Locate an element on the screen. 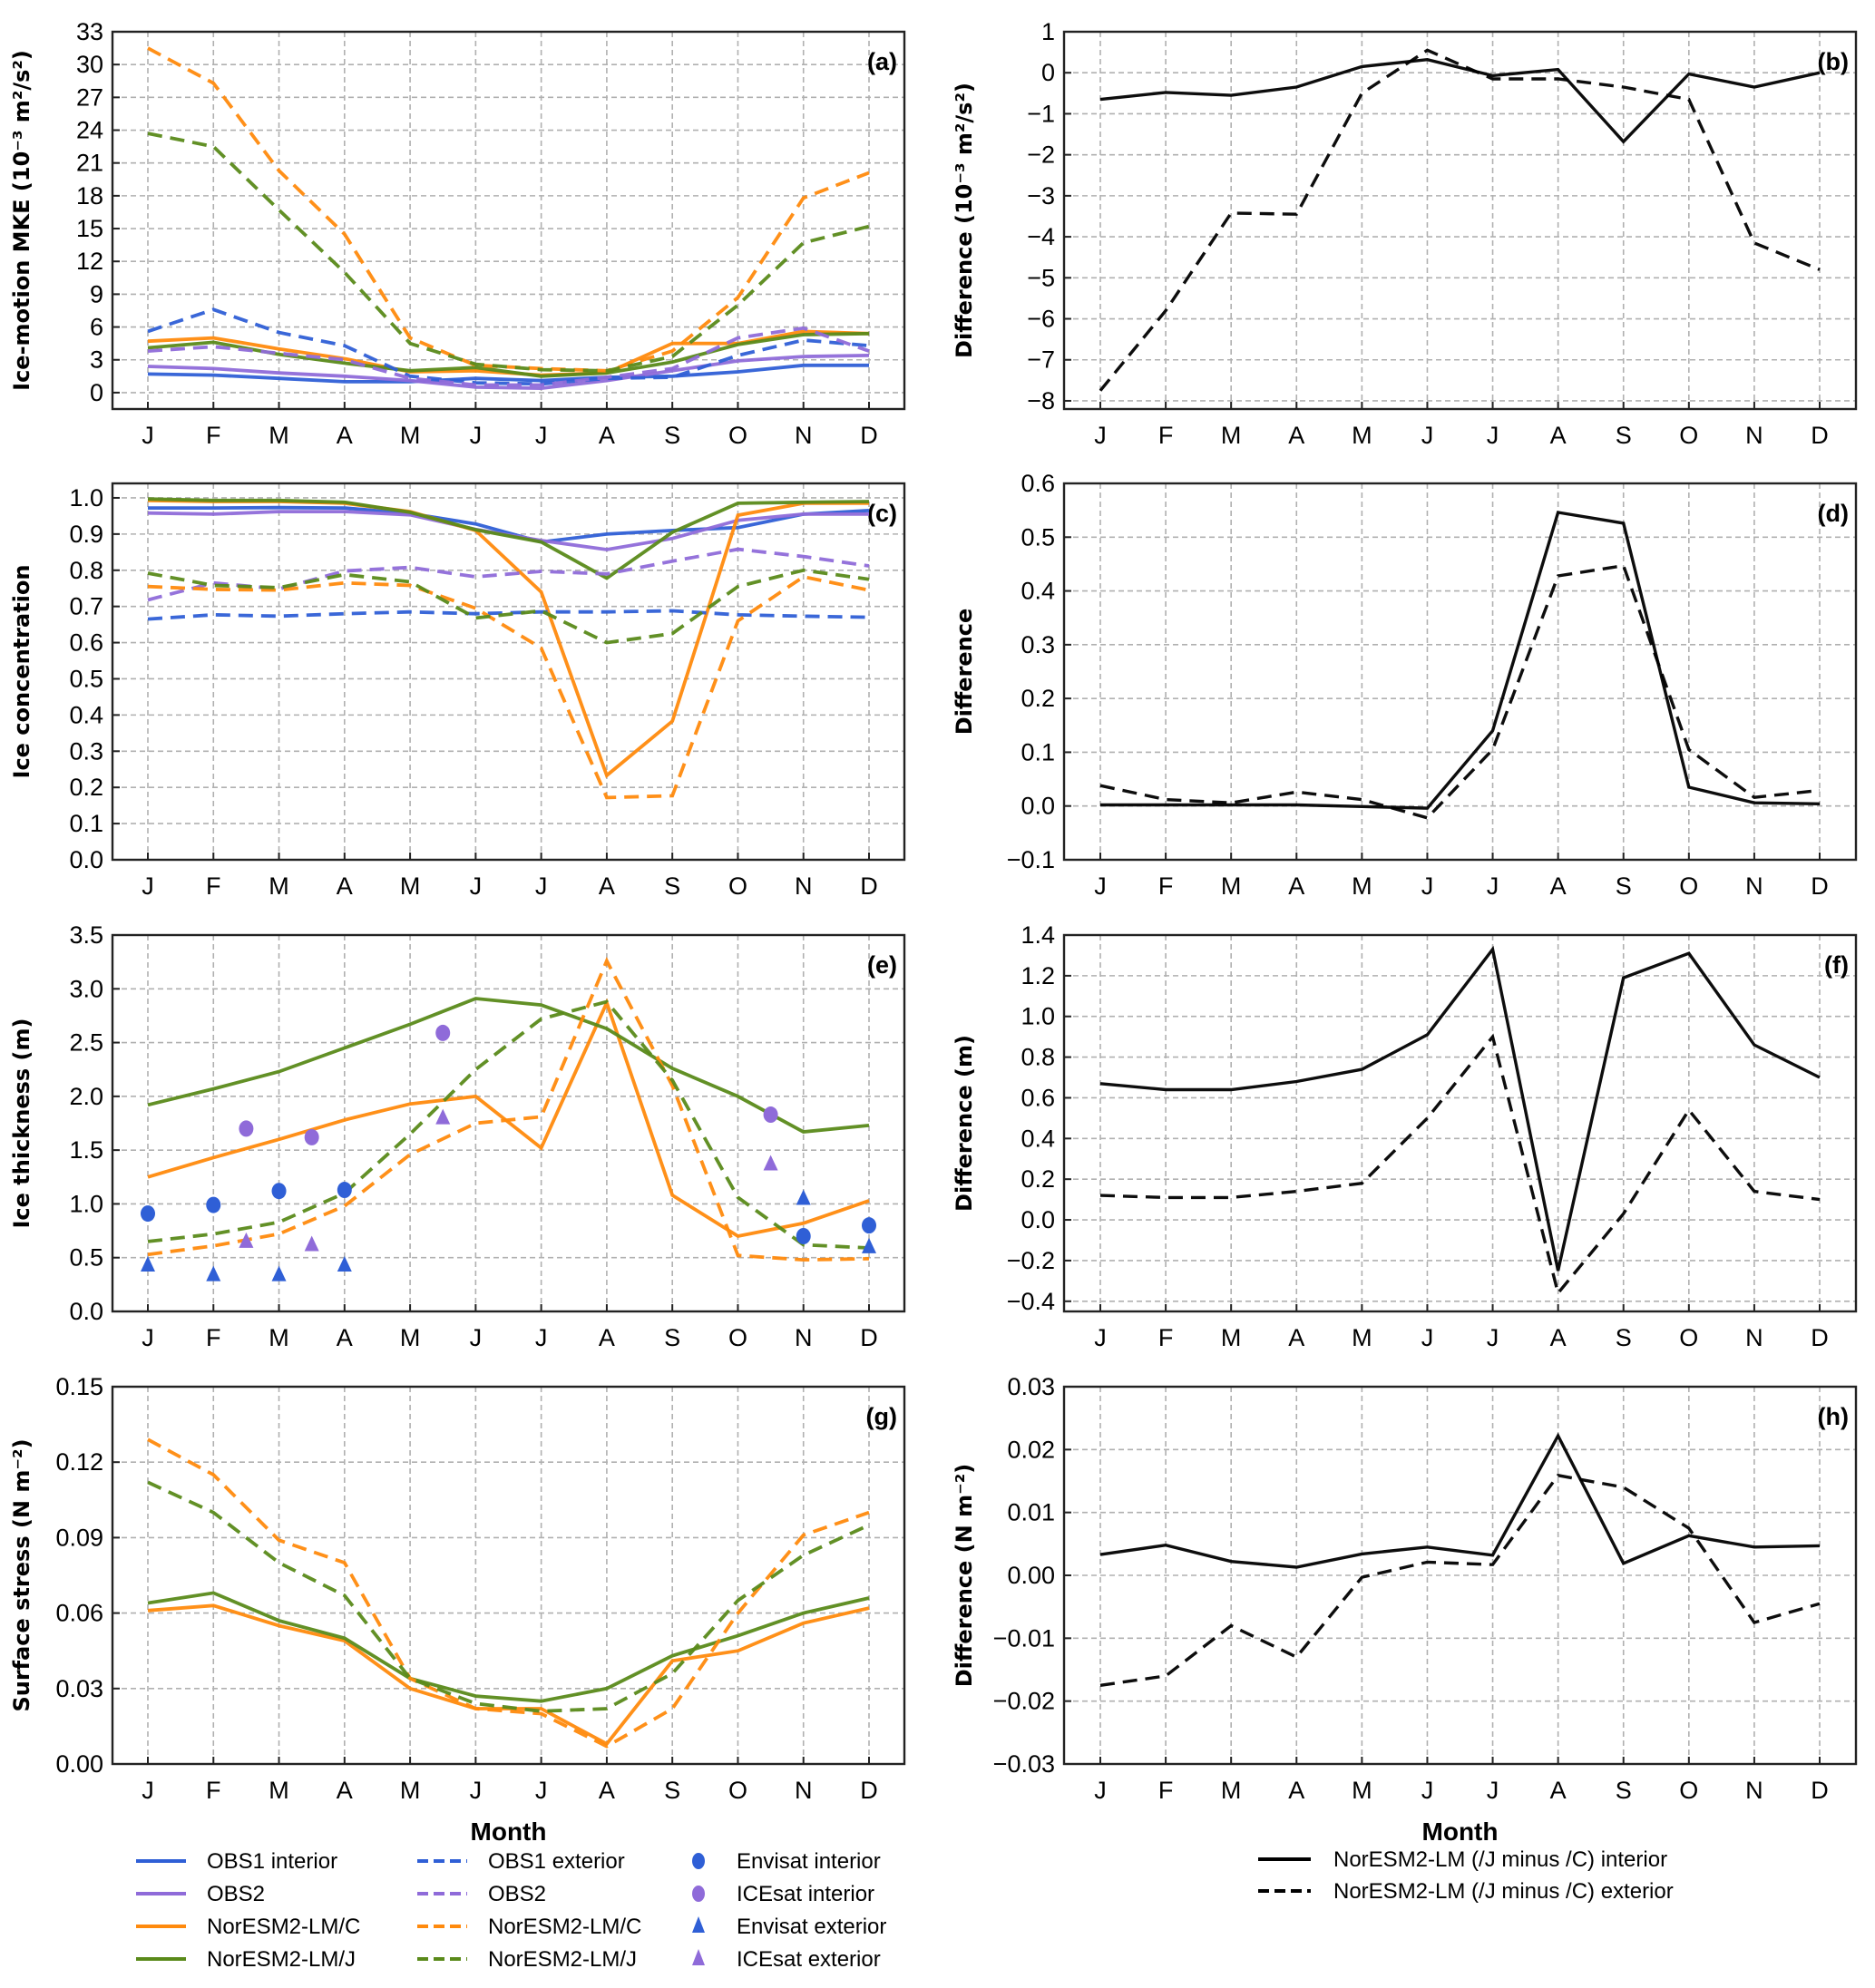 This screenshot has width=1875, height=1988. legend-circle-marker is located at coordinates (699, 1861).